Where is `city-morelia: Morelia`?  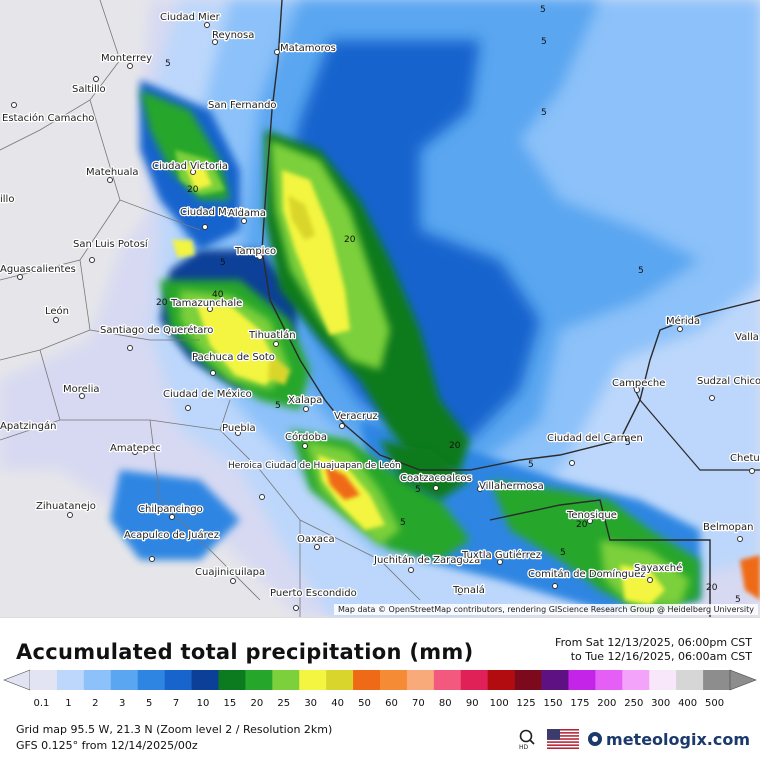
city-morelia: Morelia is located at coordinates (81, 391).